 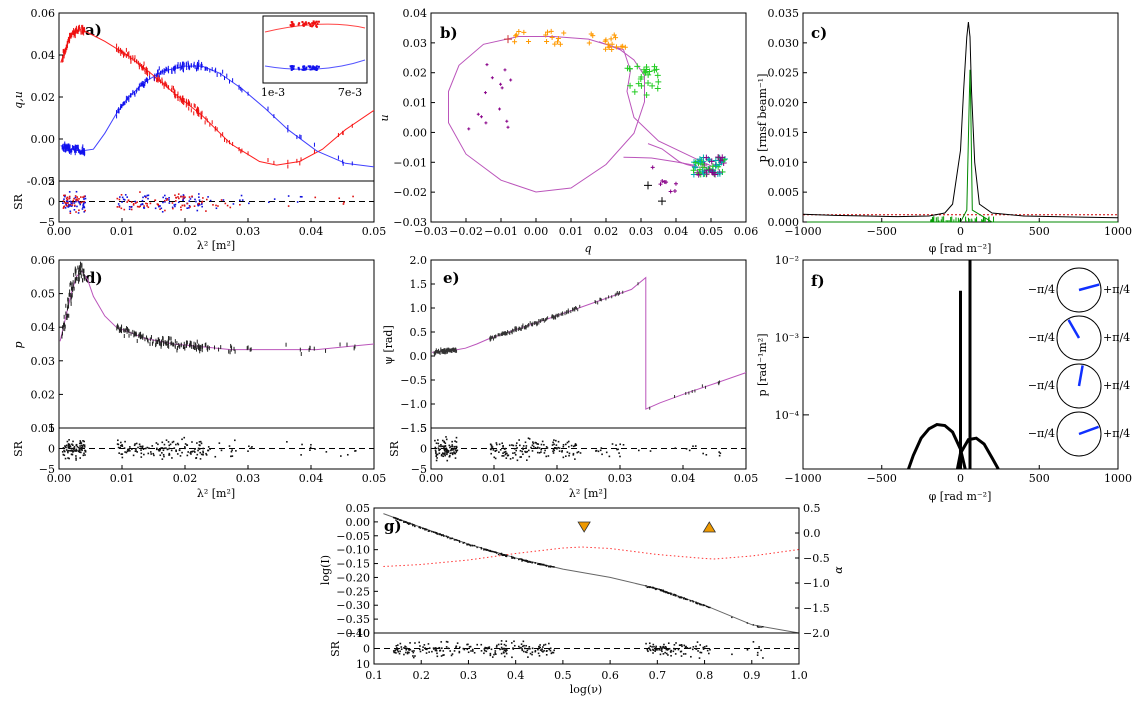 I want to click on panel-g-ytick-0: 0.05, so click(x=358, y=508).